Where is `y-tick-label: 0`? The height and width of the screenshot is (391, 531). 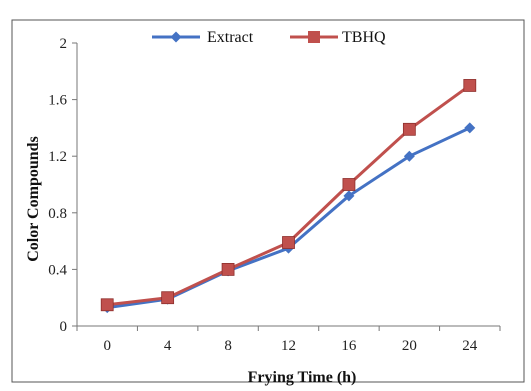
y-tick-label: 0 is located at coordinates (64, 327).